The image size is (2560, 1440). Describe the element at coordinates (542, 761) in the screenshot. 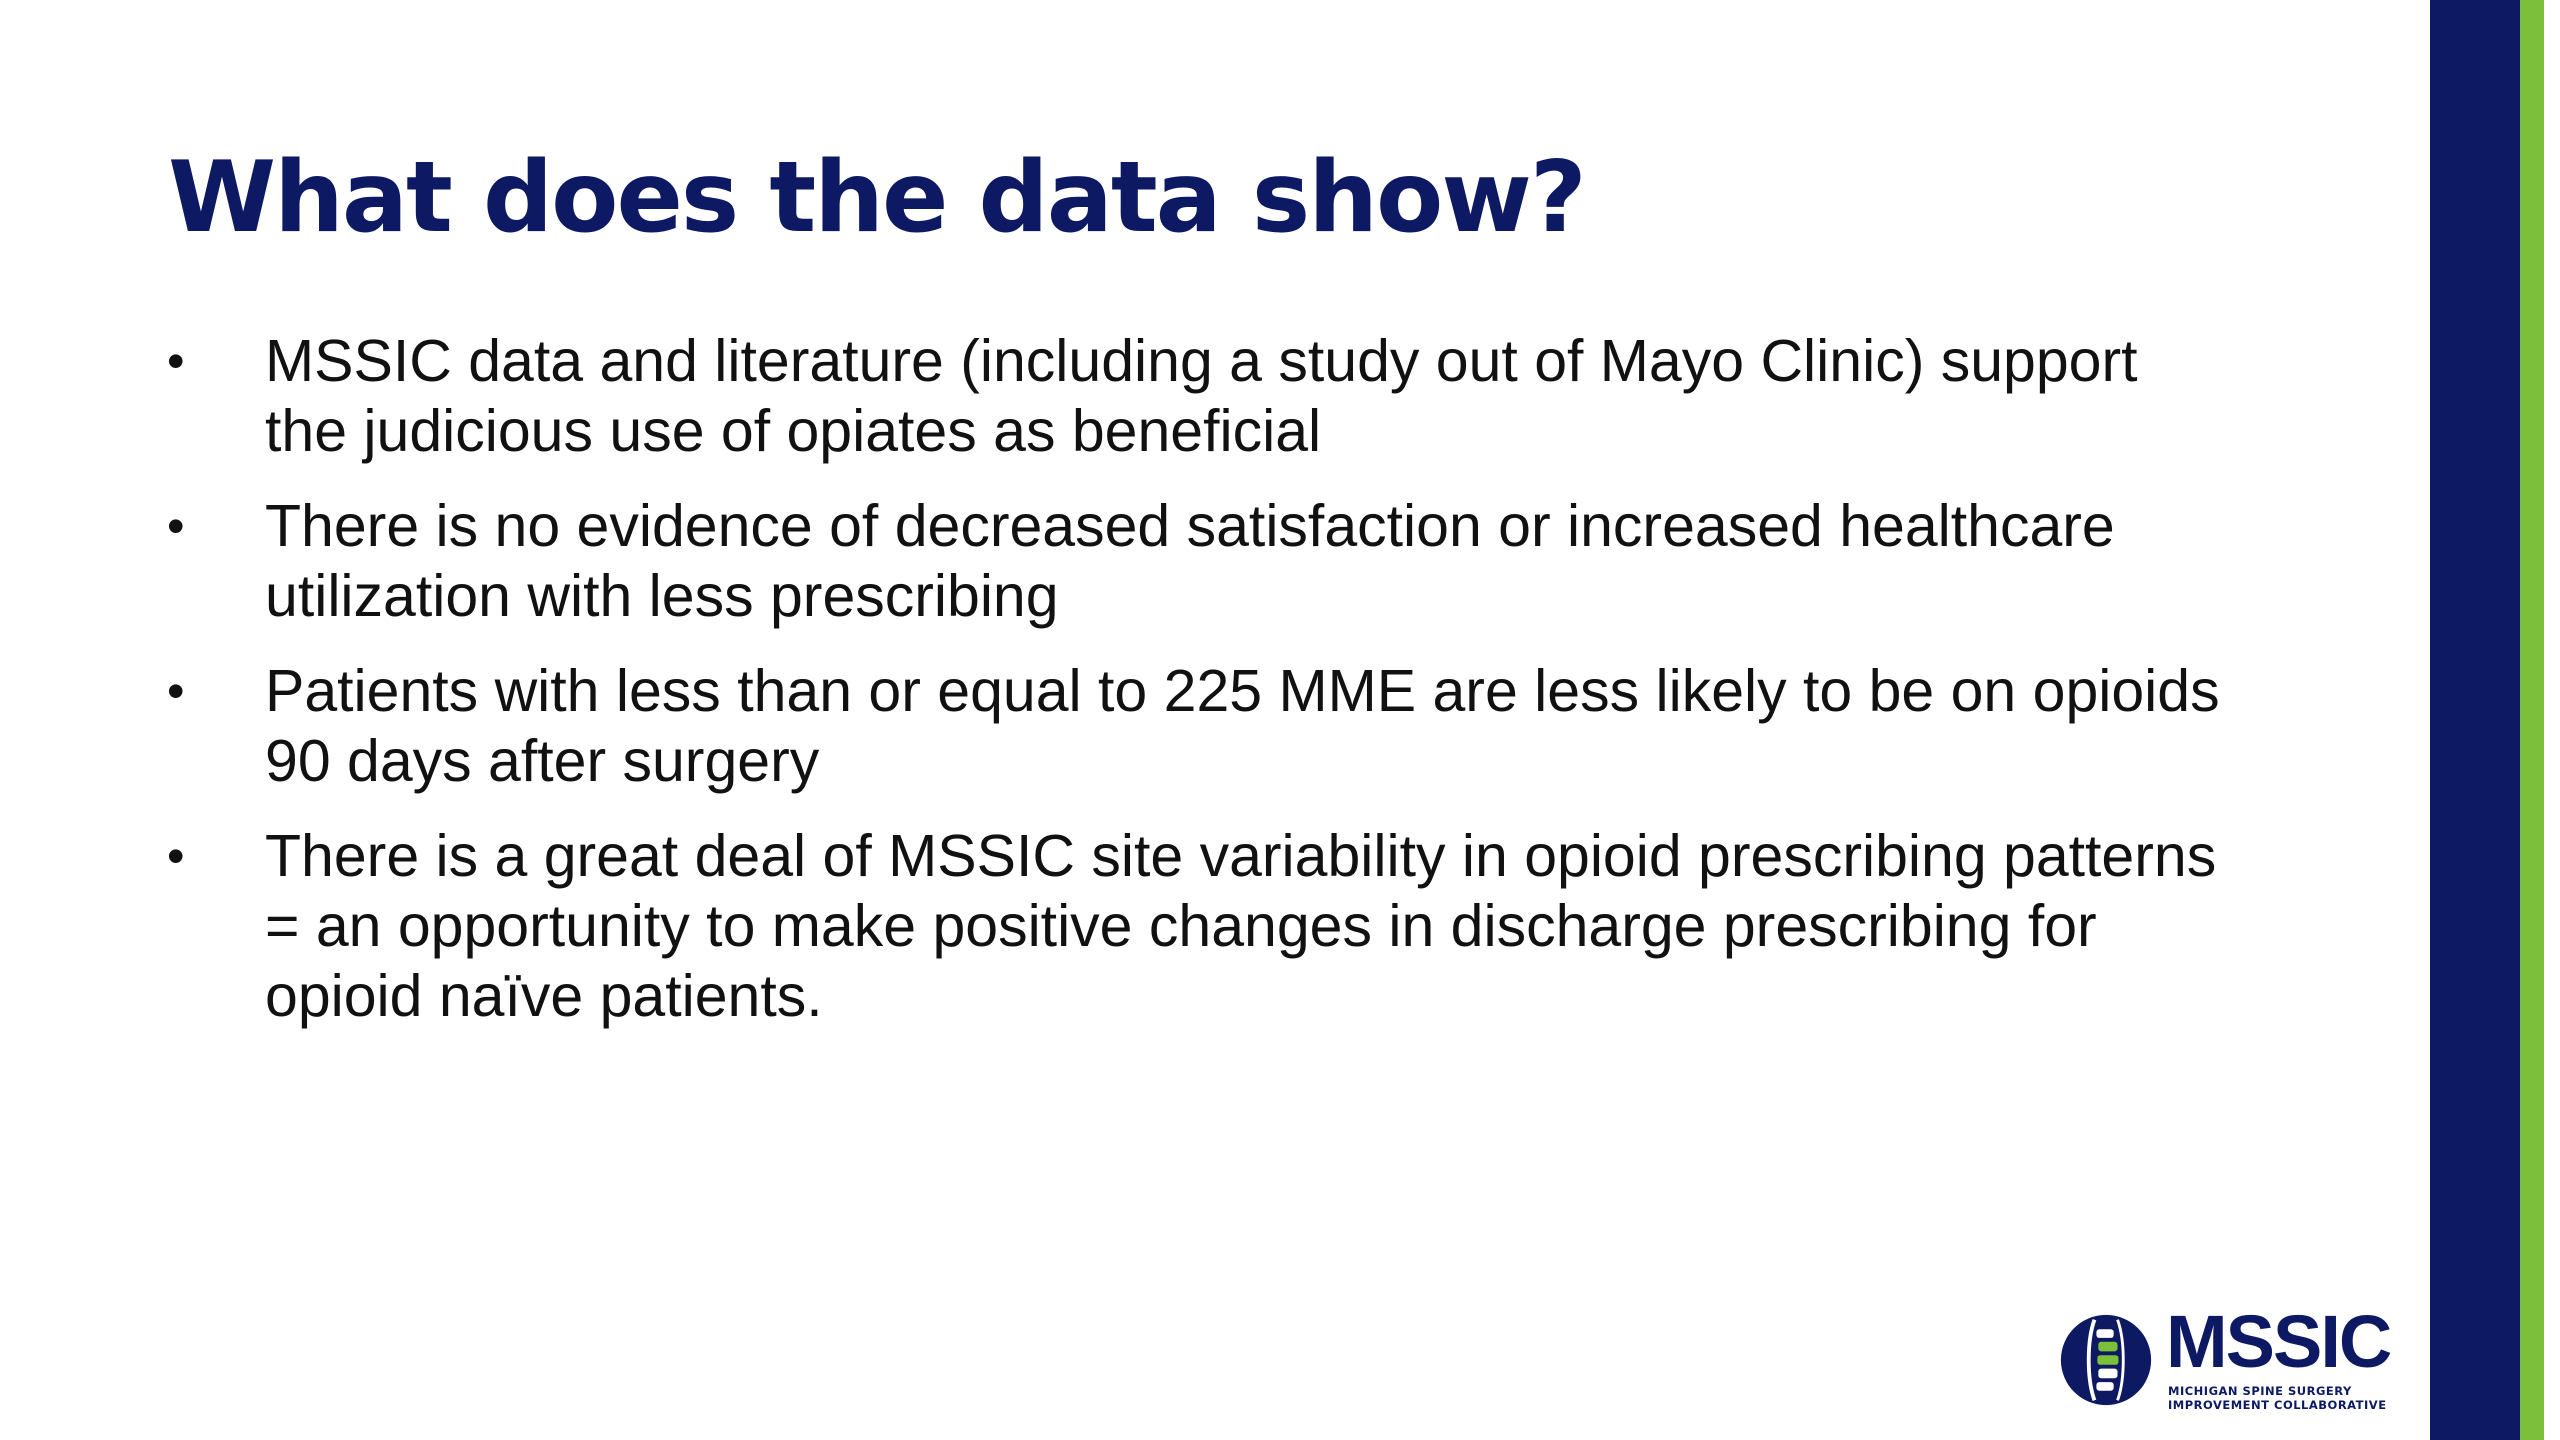

I see `bullet-line: 90 days after surgery` at that location.